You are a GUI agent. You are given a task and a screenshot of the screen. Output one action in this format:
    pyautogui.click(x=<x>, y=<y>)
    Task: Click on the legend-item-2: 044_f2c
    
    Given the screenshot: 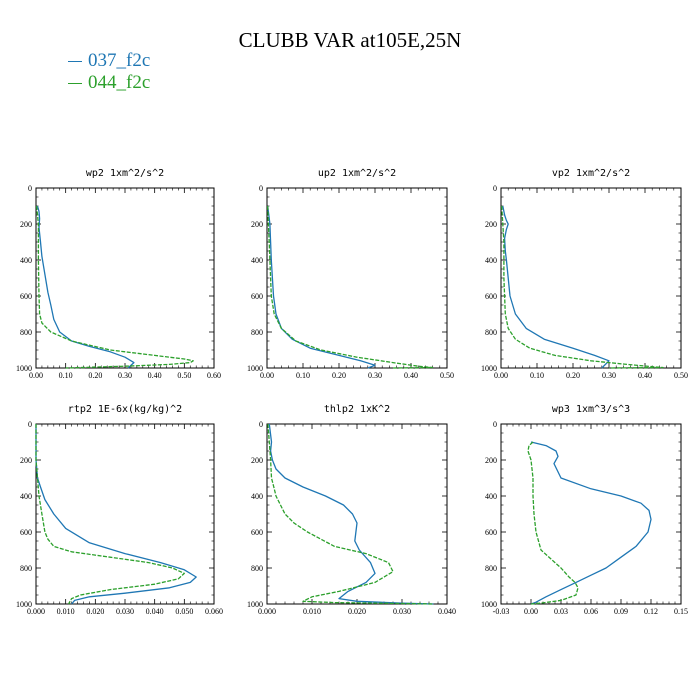 What is the action you would take?
    pyautogui.click(x=109, y=83)
    